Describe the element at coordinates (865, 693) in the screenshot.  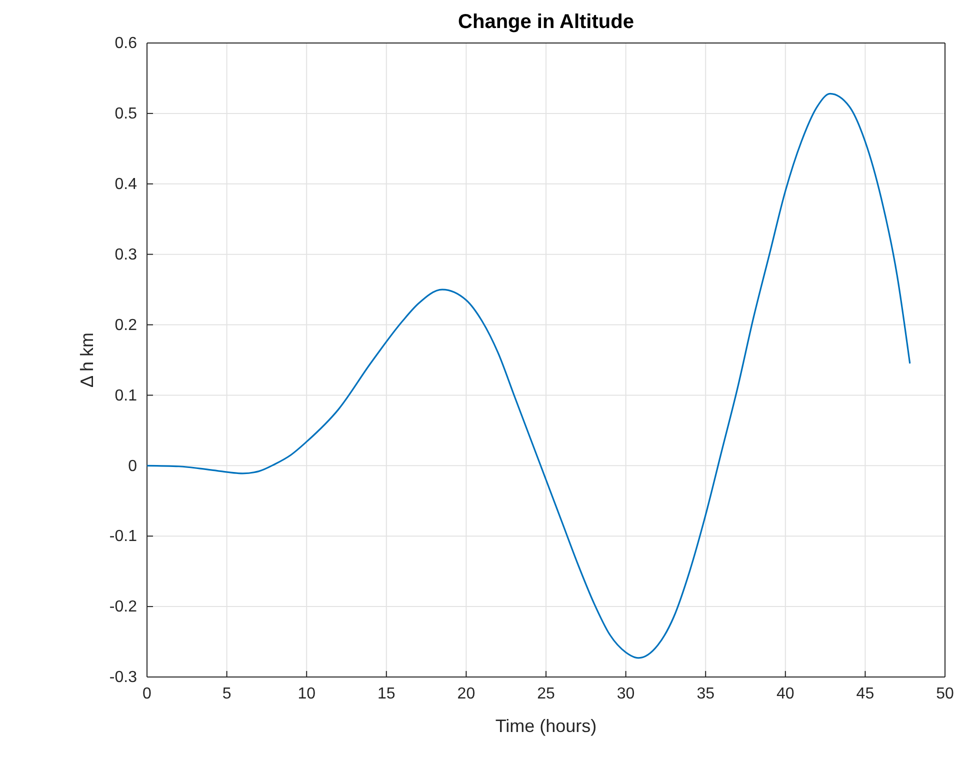
I see `x-tick-label: 45` at that location.